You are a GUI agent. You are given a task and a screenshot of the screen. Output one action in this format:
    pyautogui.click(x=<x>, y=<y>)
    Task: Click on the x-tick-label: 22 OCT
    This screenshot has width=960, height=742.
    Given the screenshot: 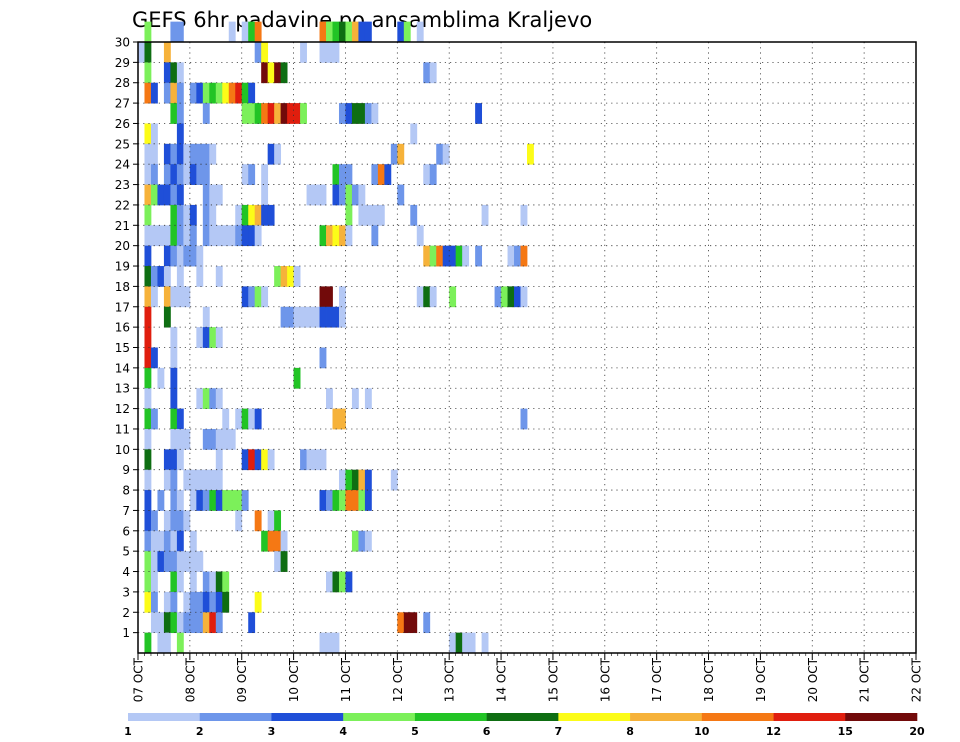 What is the action you would take?
    pyautogui.click(x=917, y=679)
    